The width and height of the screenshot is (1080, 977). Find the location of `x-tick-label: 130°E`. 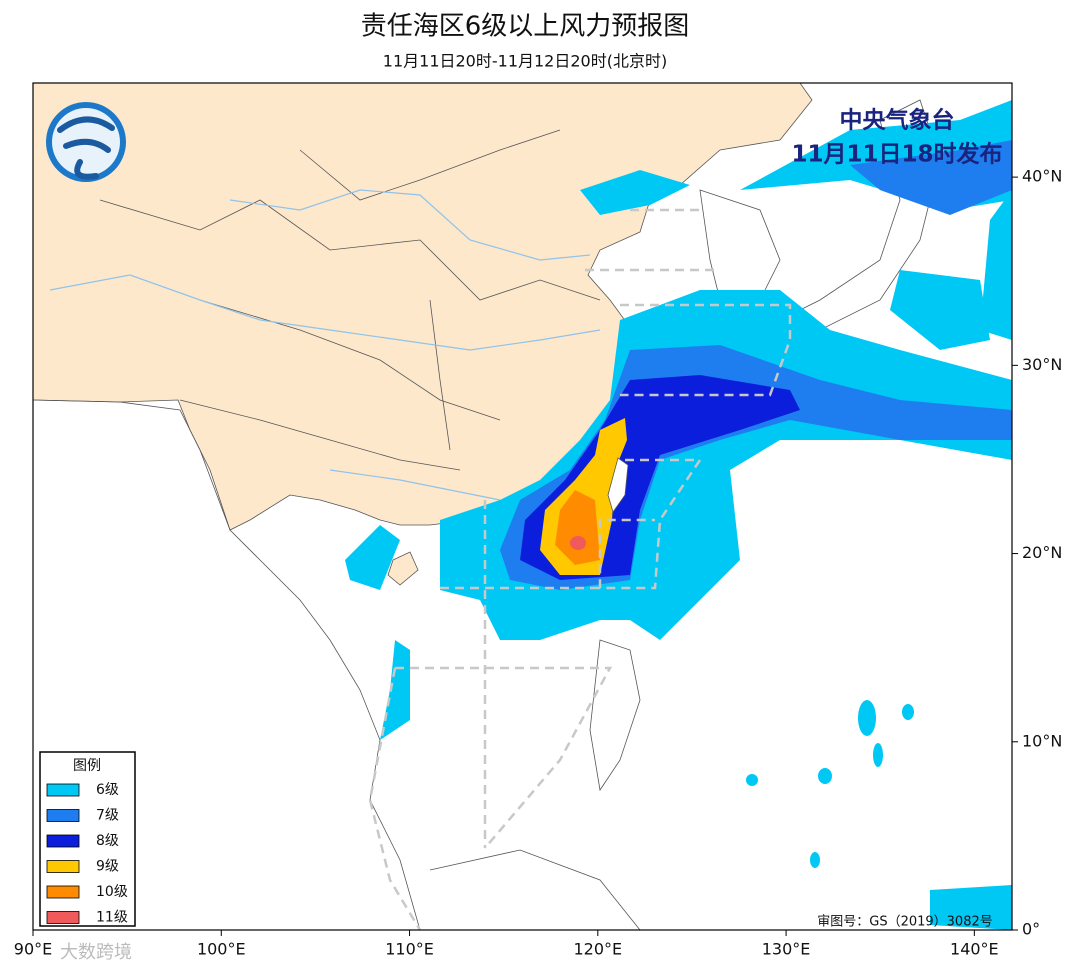

x-tick-label: 130°E is located at coordinates (786, 949).